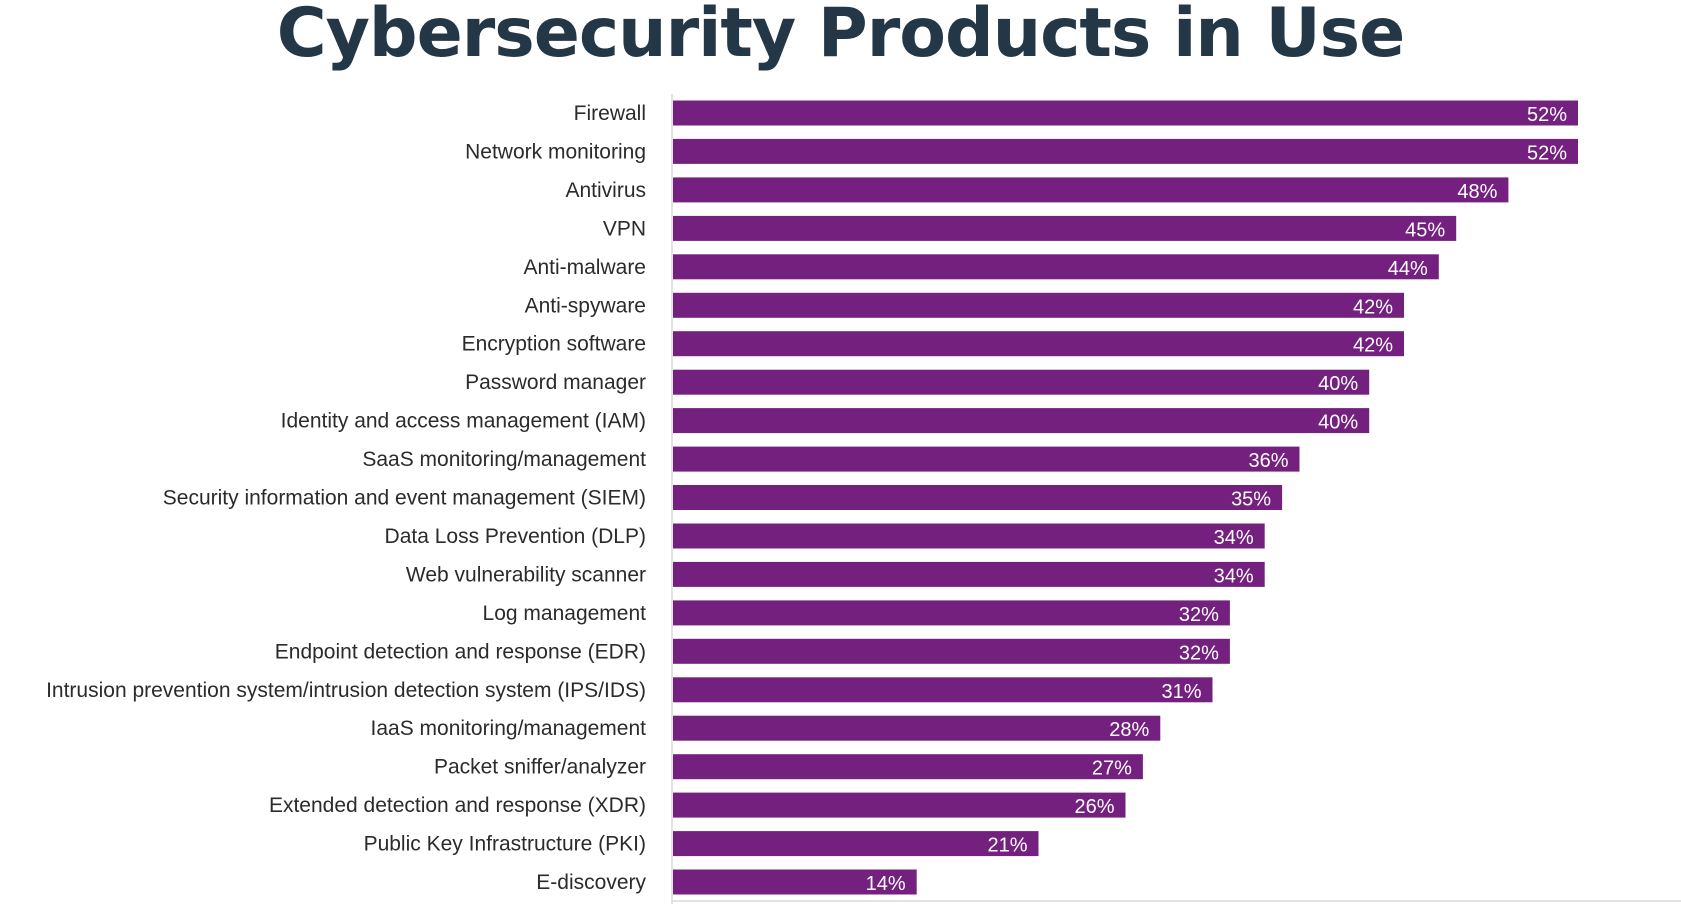 The image size is (1681, 904). I want to click on value-label-security-information-and-event-management-siem: 35%, so click(1251, 500).